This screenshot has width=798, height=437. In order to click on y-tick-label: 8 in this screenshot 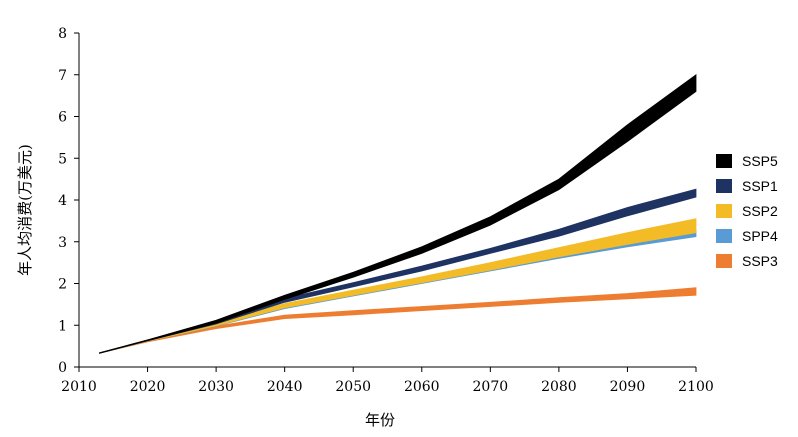, I will do `click(62, 34)`.